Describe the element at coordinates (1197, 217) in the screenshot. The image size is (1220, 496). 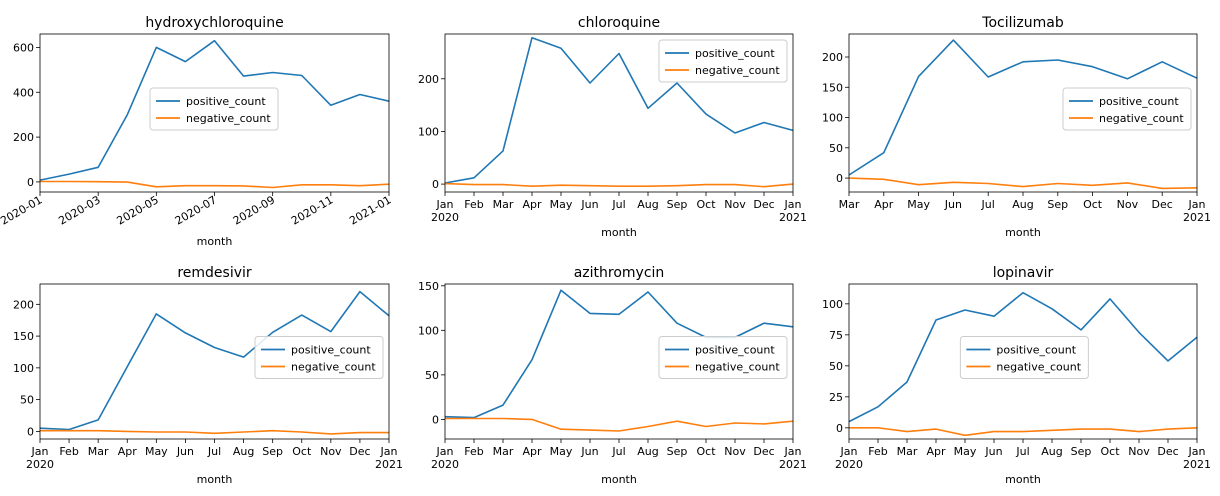
I see `tocilizumab-xtick-year-label: 2021` at that location.